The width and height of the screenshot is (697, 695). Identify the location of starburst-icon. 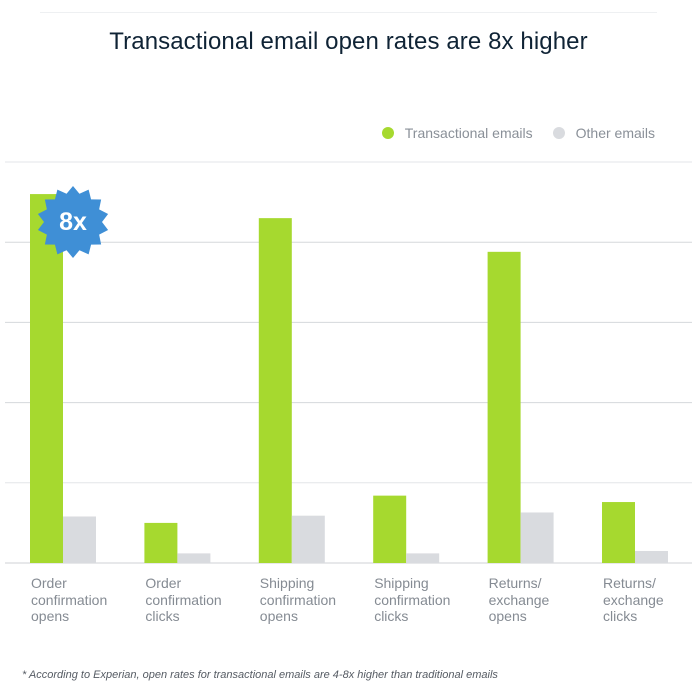
(73, 222).